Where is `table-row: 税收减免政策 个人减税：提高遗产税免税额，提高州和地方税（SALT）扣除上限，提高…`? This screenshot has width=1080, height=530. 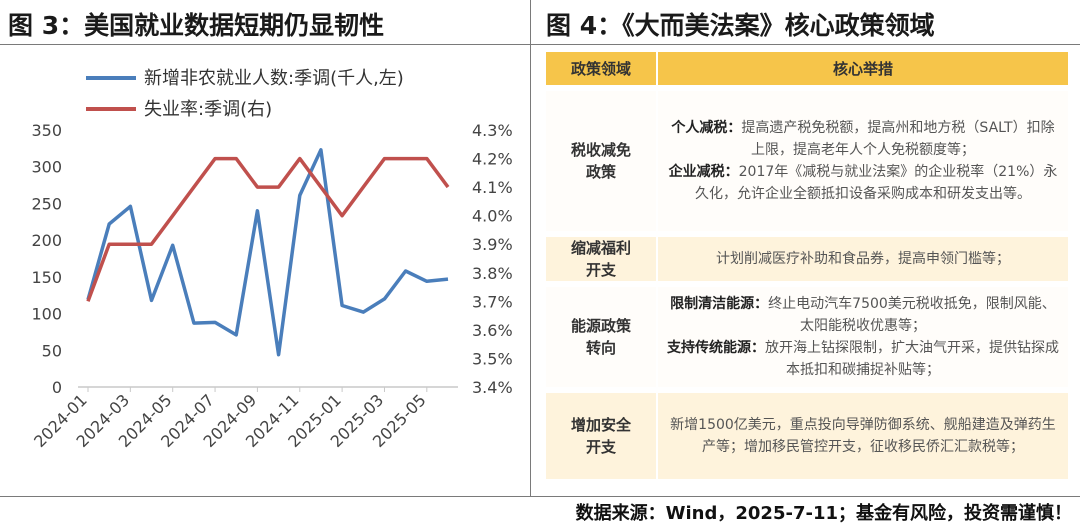
table-row: 税收减免政策 个人减税：提高遗产税免税额，提高州和地方税（SALT）扣除上限，提高… is located at coordinates (807, 161).